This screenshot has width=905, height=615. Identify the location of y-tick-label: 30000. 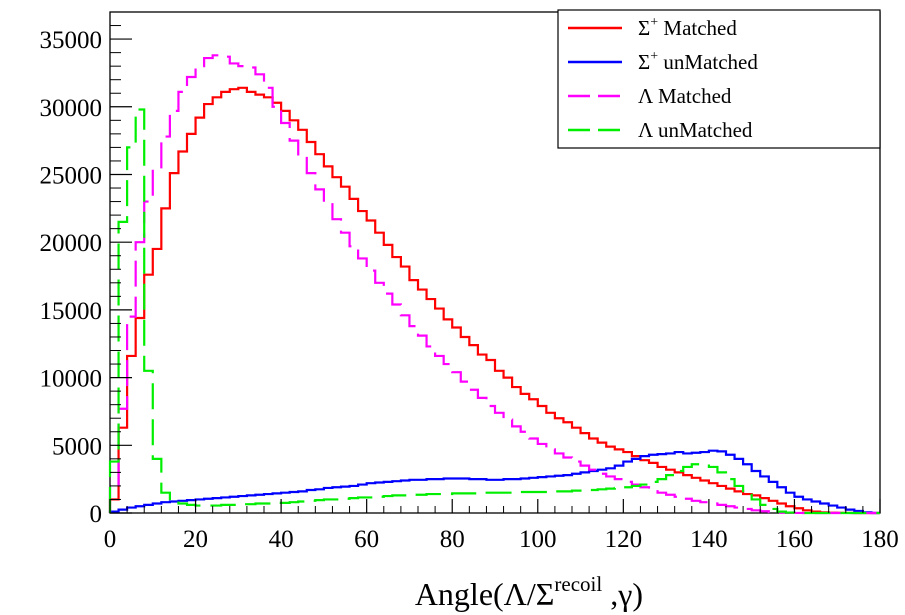
(71, 108).